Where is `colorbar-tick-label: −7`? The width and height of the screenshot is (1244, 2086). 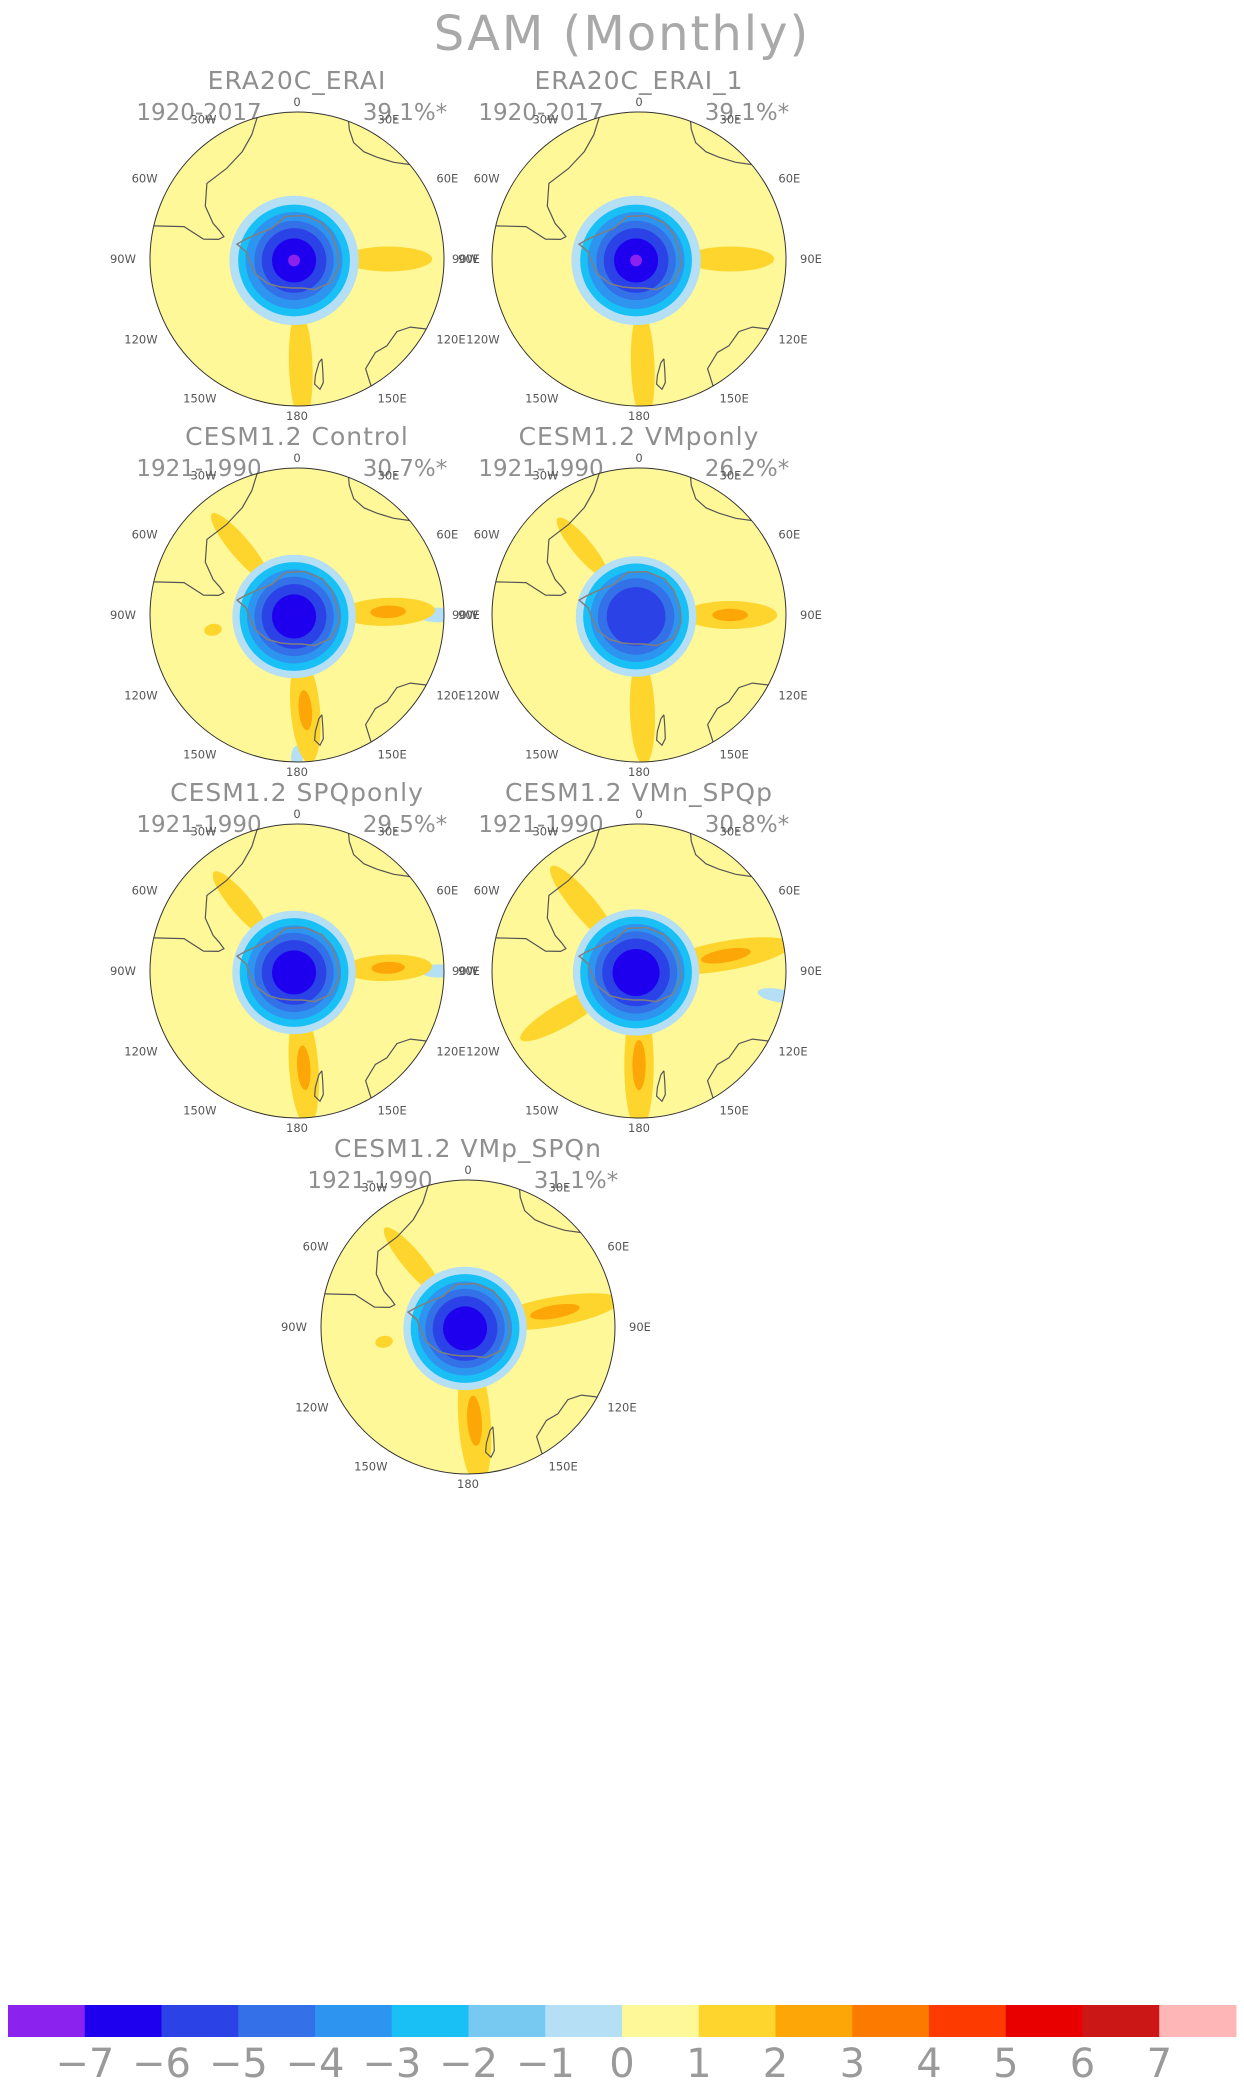
colorbar-tick-label: −7 is located at coordinates (84, 2063).